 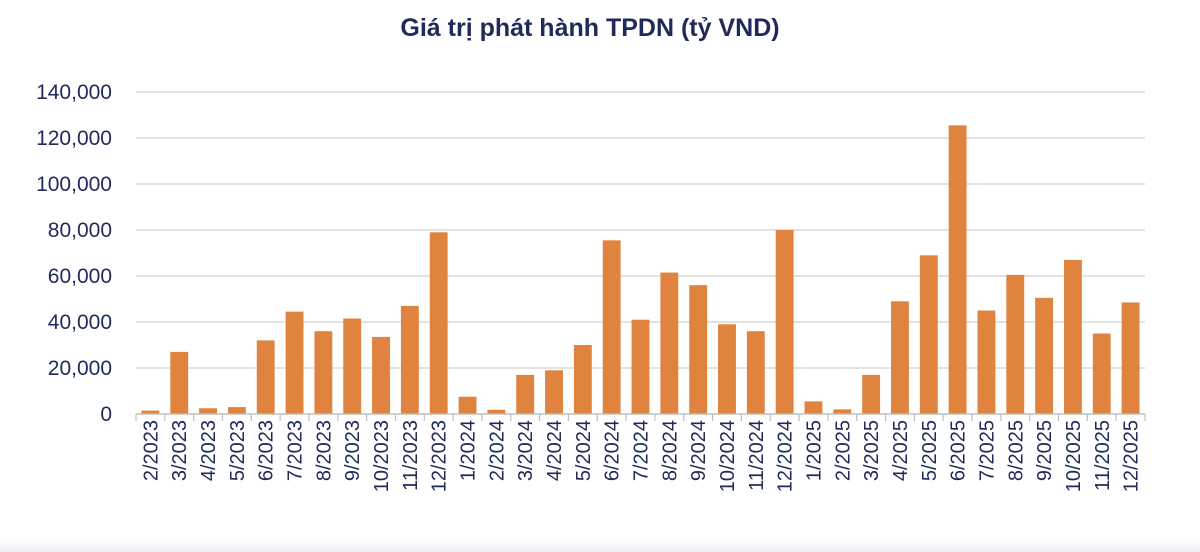 I want to click on x-tick-label: 9/2025, so click(x=1045, y=450).